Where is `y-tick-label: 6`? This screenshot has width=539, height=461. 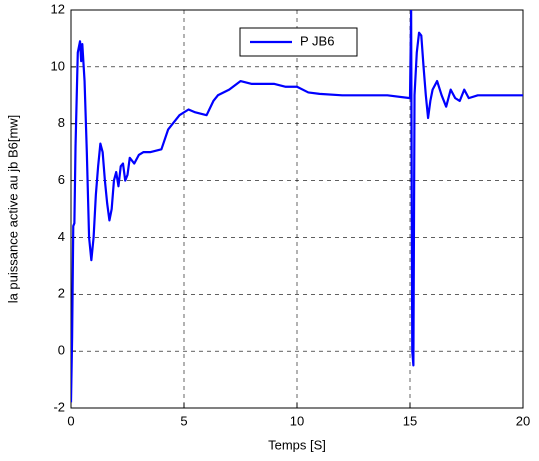
y-tick-label: 6 is located at coordinates (61, 179).